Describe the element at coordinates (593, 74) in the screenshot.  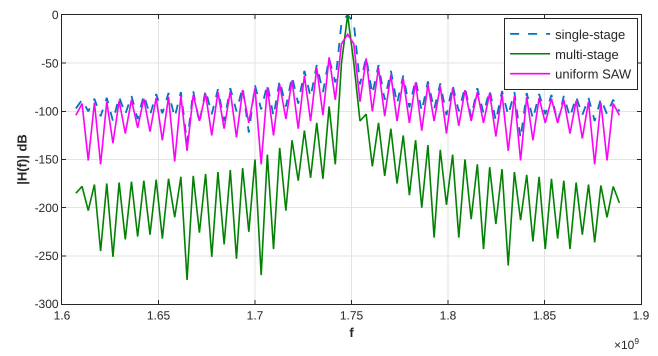
I see `legend-label: uniform SAW` at that location.